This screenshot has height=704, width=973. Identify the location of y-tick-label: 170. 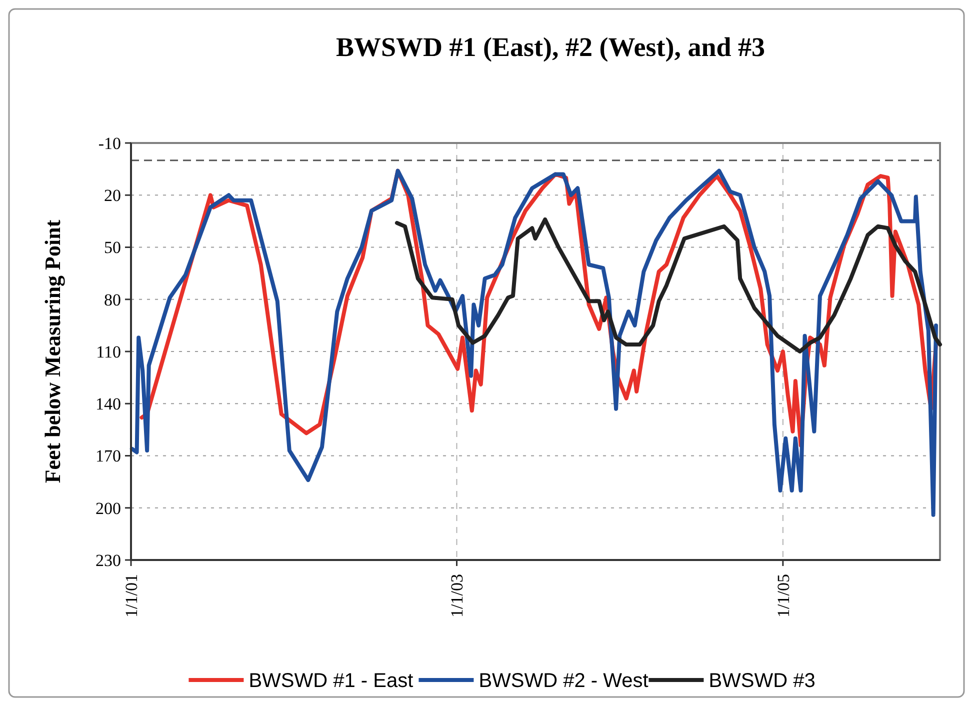
(108, 456).